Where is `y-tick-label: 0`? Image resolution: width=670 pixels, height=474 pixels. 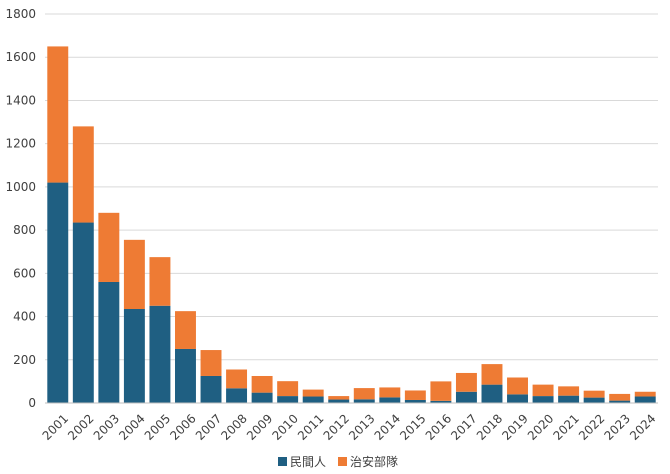
y-tick-label: 0 is located at coordinates (32, 403).